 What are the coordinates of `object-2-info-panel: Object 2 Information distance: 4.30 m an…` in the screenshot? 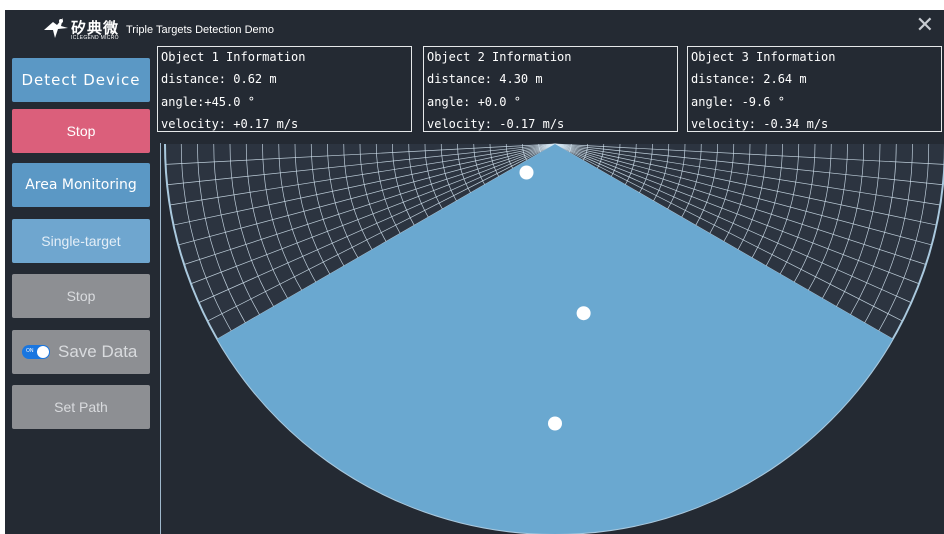 It's located at (550, 89).